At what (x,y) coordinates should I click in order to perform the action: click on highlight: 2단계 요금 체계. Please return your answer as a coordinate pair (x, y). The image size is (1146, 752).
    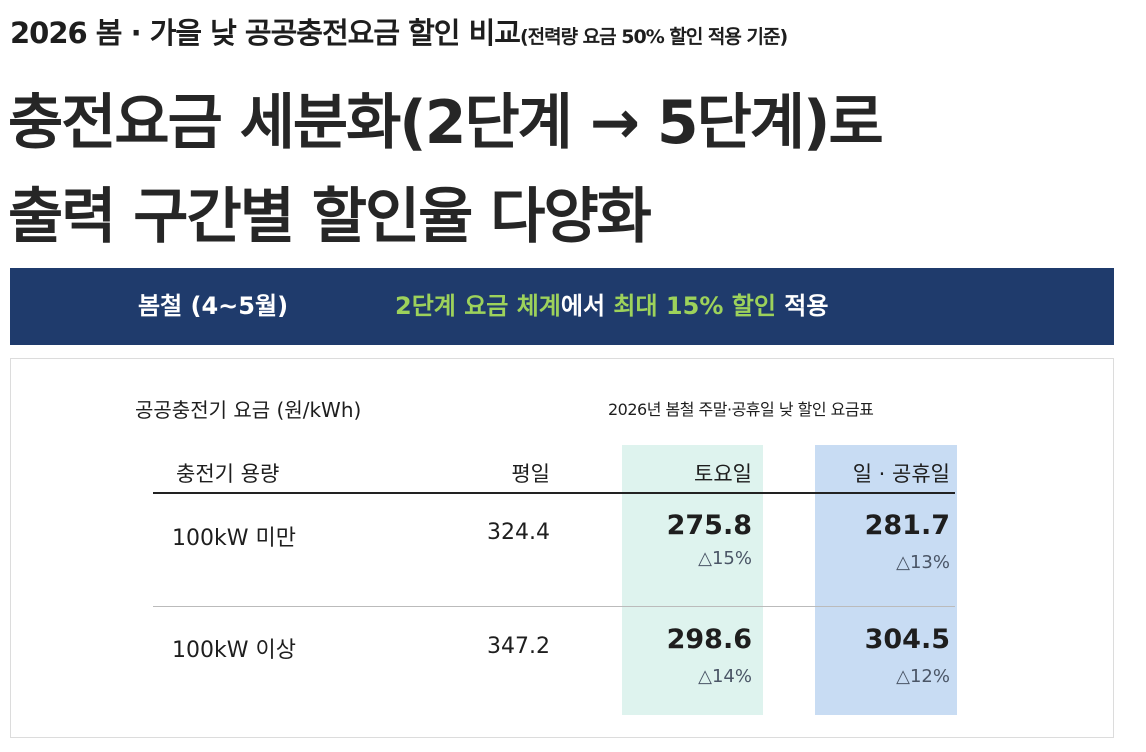
    Looking at the image, I should click on (478, 306).